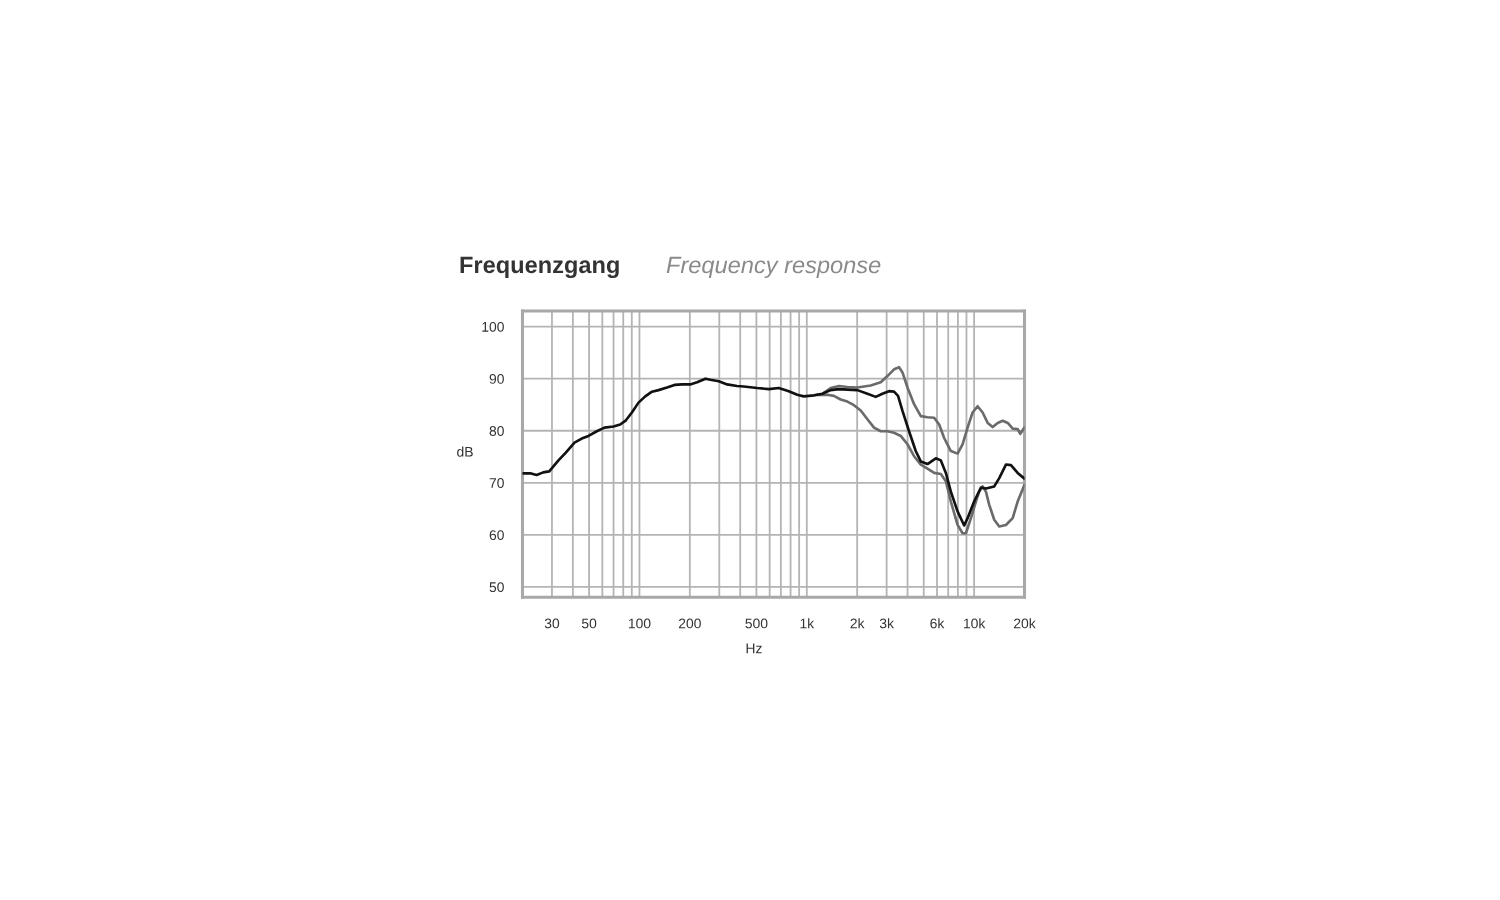  What do you see at coordinates (1025, 623) in the screenshot?
I see `x-tick-label: 20k` at bounding box center [1025, 623].